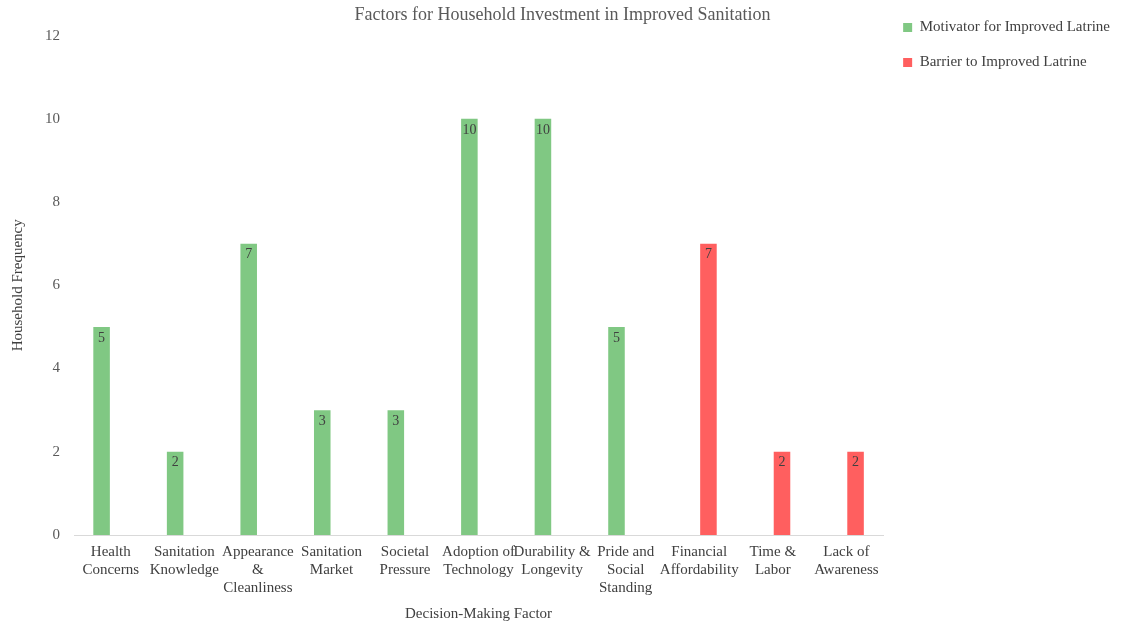  I want to click on y-tick-label: 10, so click(52, 117).